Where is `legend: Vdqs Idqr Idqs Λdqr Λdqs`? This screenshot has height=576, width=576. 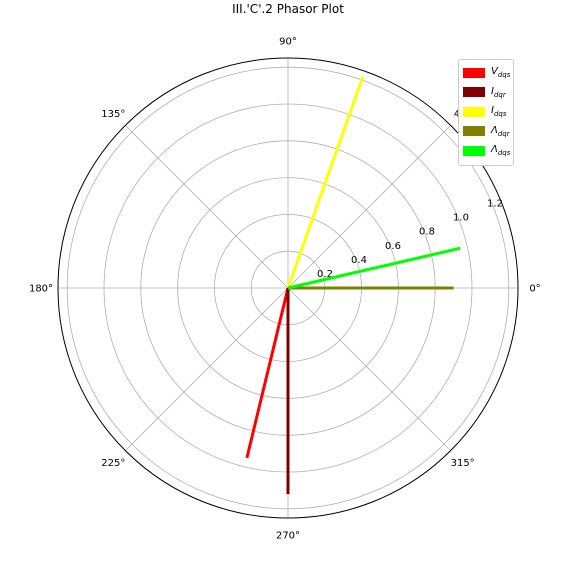
legend: Vdqs Idqr Idqs Λdqr Λdqs is located at coordinates (486, 112).